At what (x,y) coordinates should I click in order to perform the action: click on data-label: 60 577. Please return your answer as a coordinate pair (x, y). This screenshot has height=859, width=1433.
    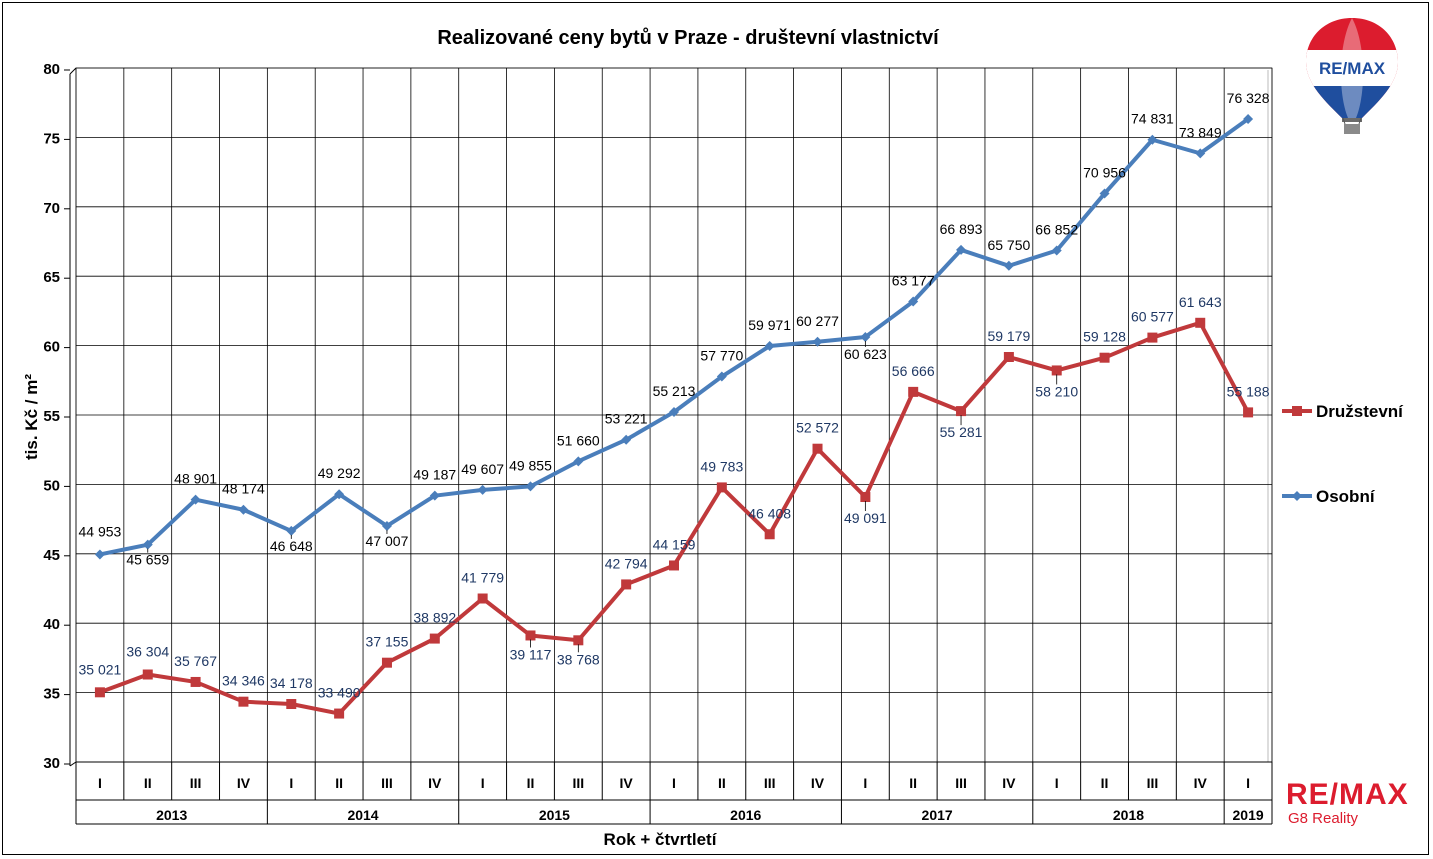
    Looking at the image, I should click on (1152, 317).